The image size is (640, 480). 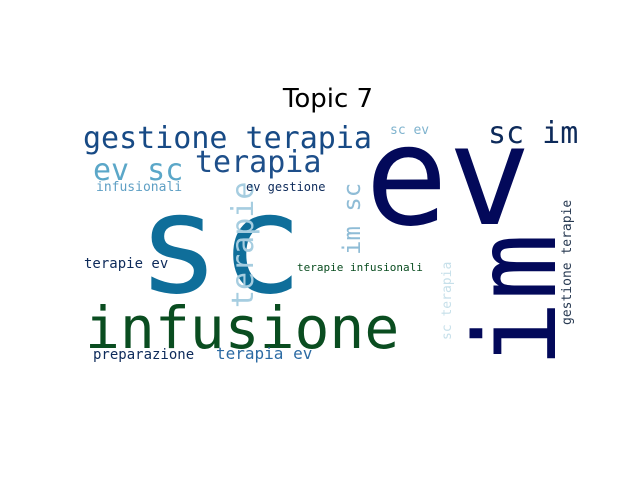 I want to click on figure-title: Topic 7, so click(x=328, y=99).